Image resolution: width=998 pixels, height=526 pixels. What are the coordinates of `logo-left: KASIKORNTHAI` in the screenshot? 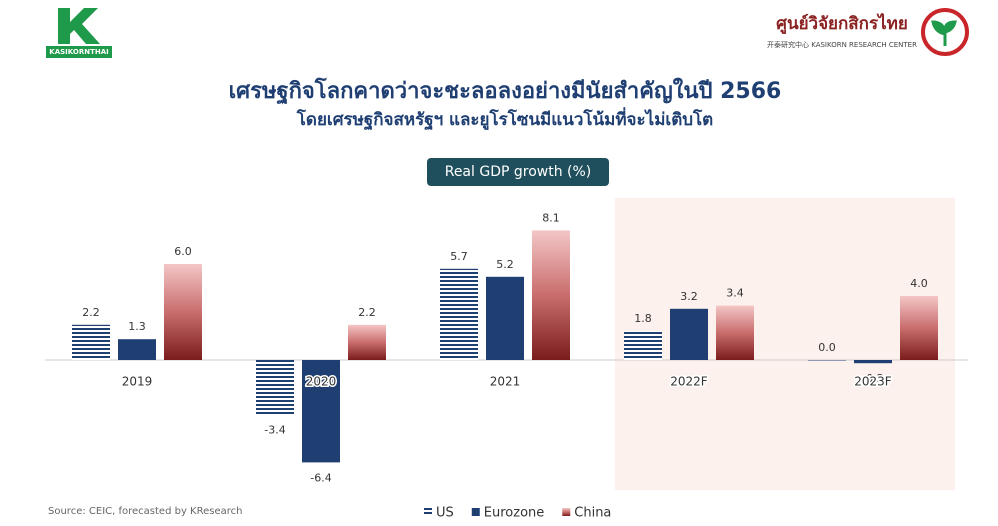 It's located at (79, 33).